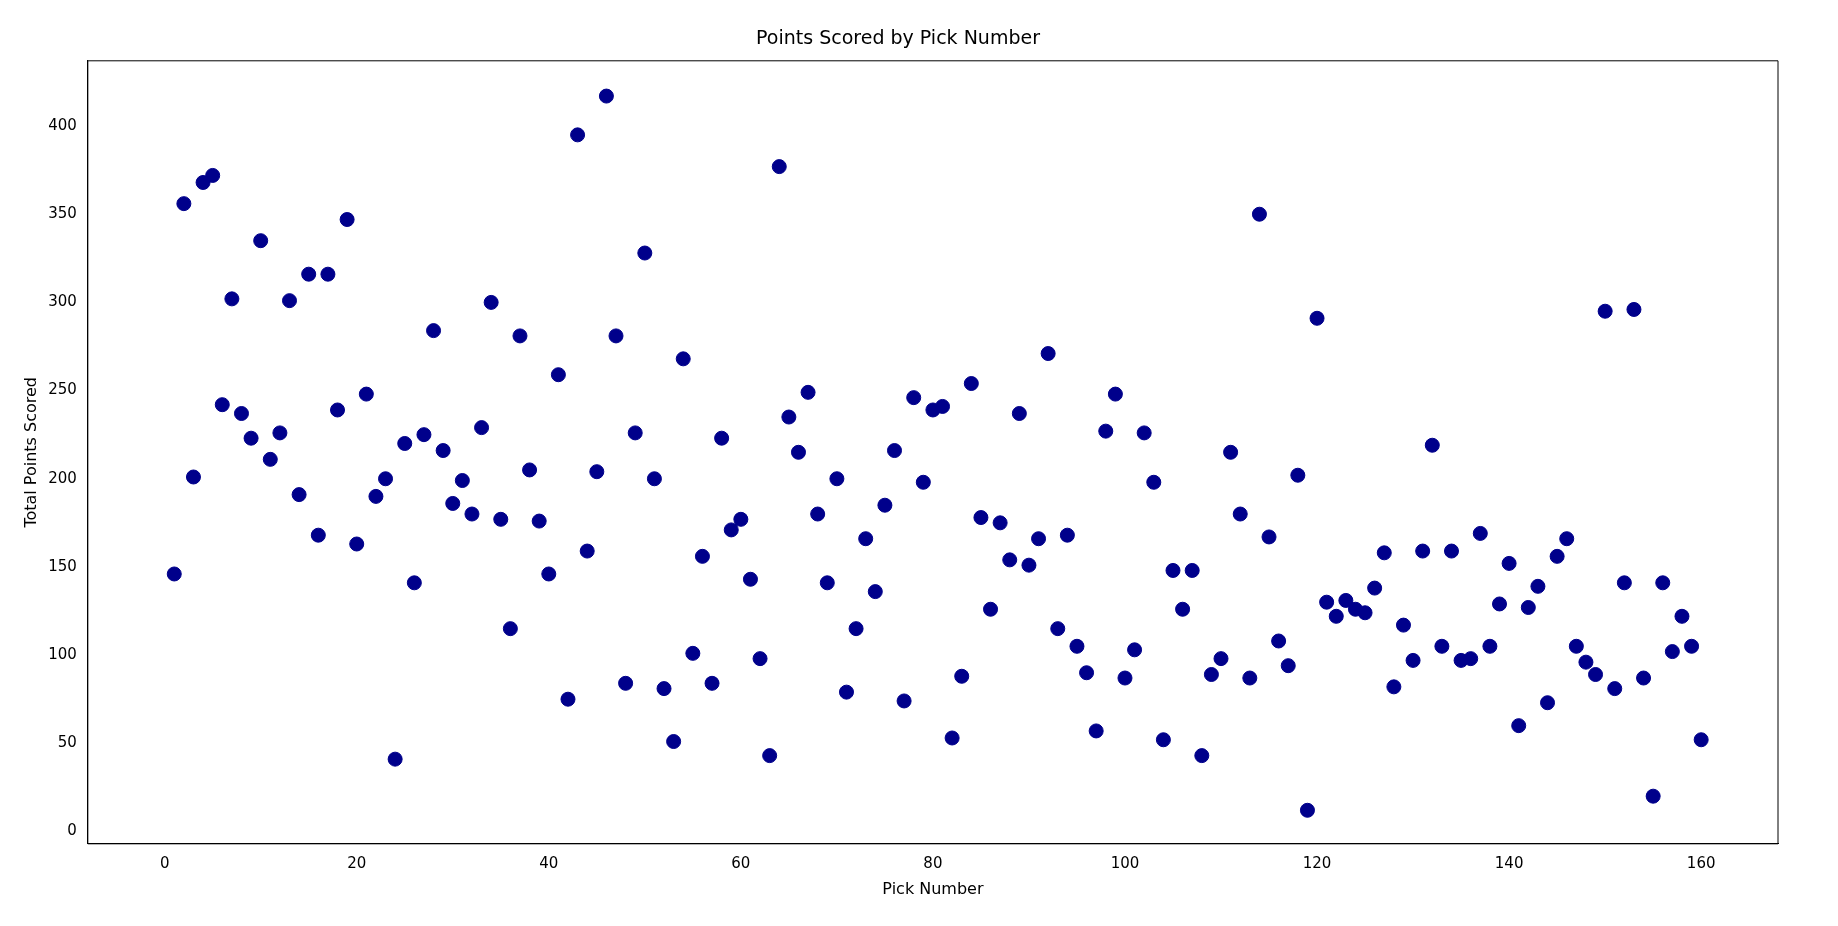 The width and height of the screenshot is (1838, 926). Describe the element at coordinates (67, 742) in the screenshot. I see `y-tick-label: 50` at that location.